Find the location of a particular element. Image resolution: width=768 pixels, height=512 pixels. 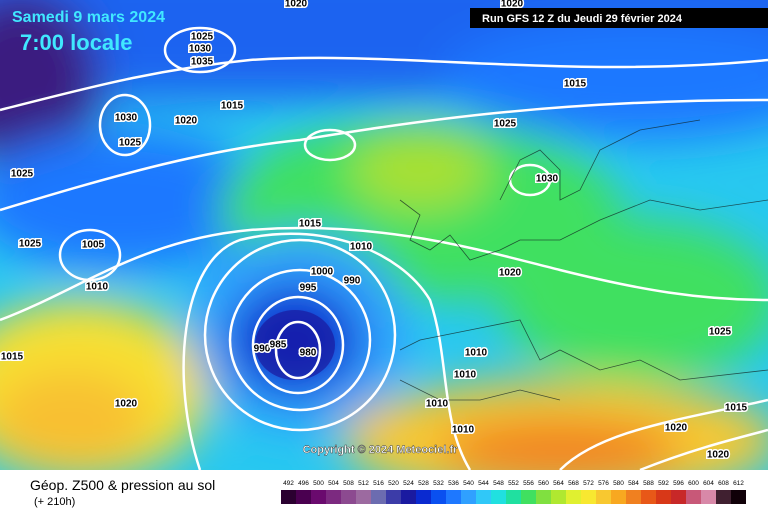

scale-label: 560 is located at coordinates (543, 483).